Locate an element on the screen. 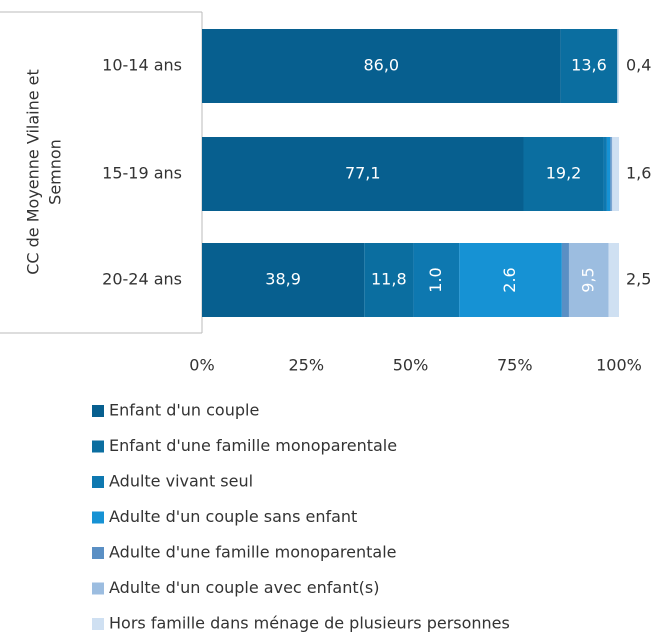 The image size is (659, 634). x-tick-label: 100% is located at coordinates (619, 365).